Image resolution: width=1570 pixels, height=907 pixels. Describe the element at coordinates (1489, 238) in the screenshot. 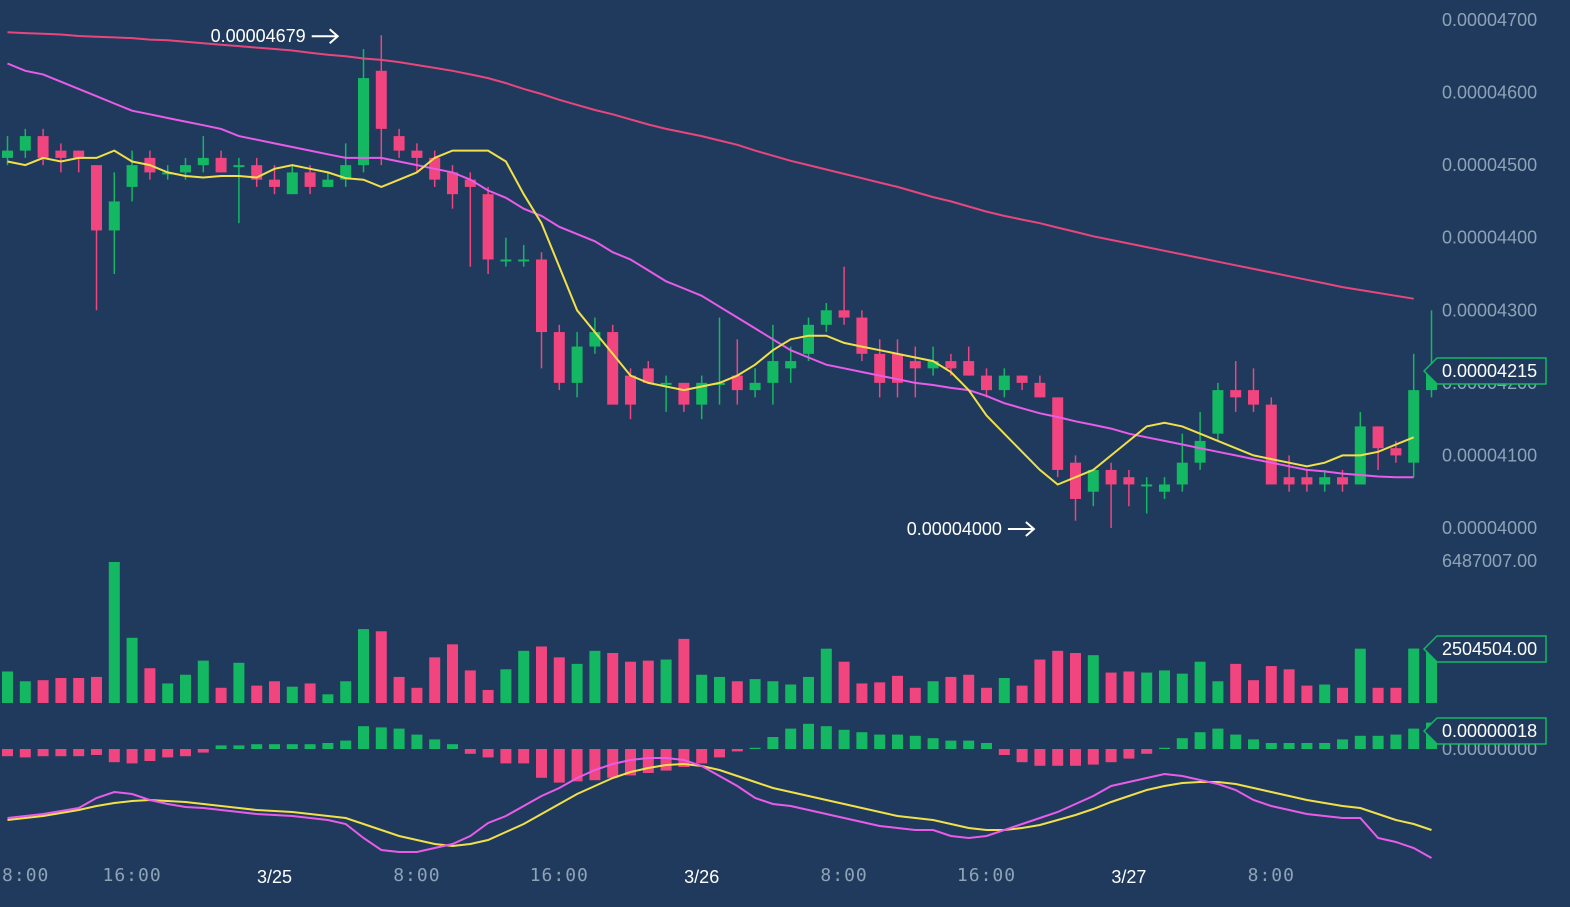

I see `price-tick-label: 0.00004400` at that location.